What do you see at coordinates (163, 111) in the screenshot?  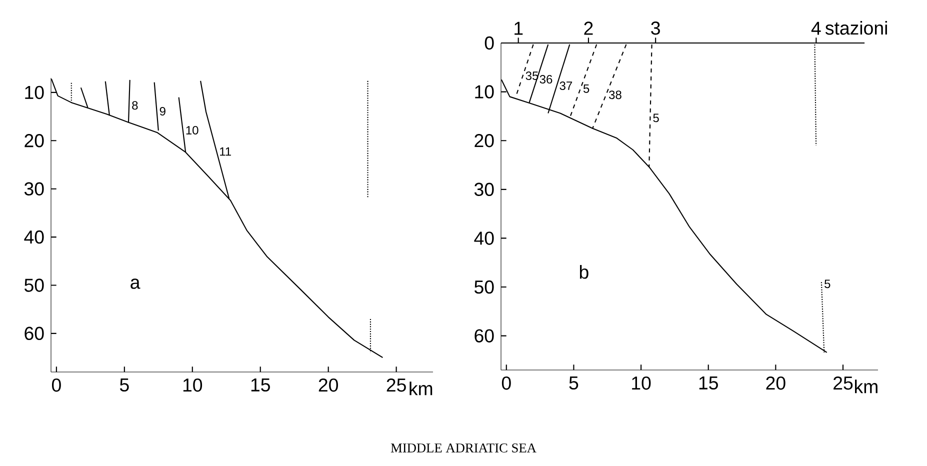 I see `series-label: 9` at bounding box center [163, 111].